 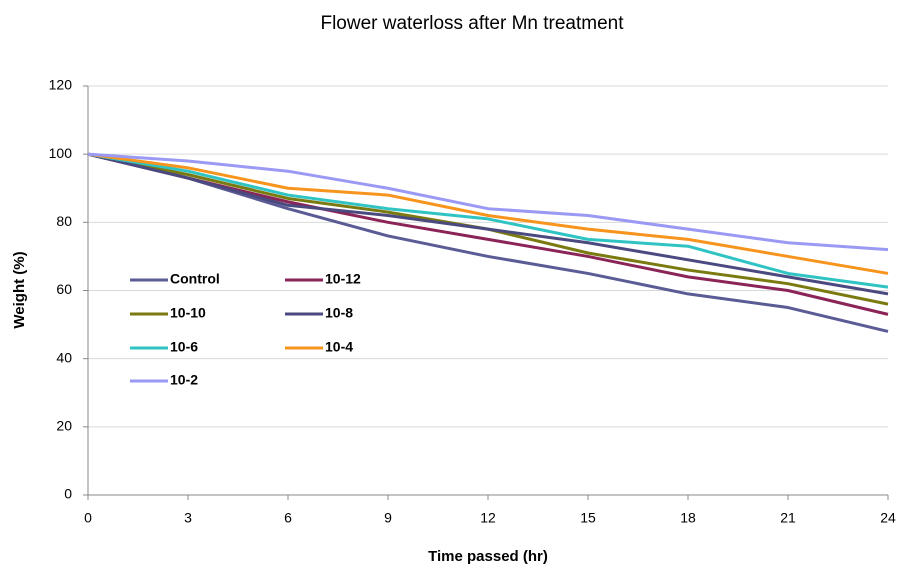 I want to click on x-tick-label: 6, so click(x=288, y=518).